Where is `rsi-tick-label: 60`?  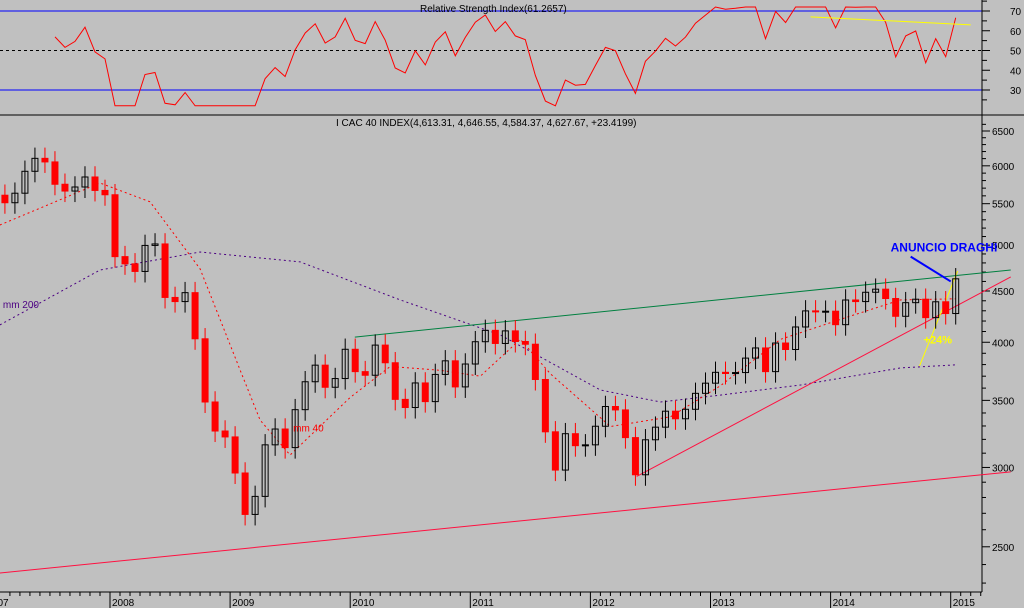 rsi-tick-label: 60 is located at coordinates (1016, 32).